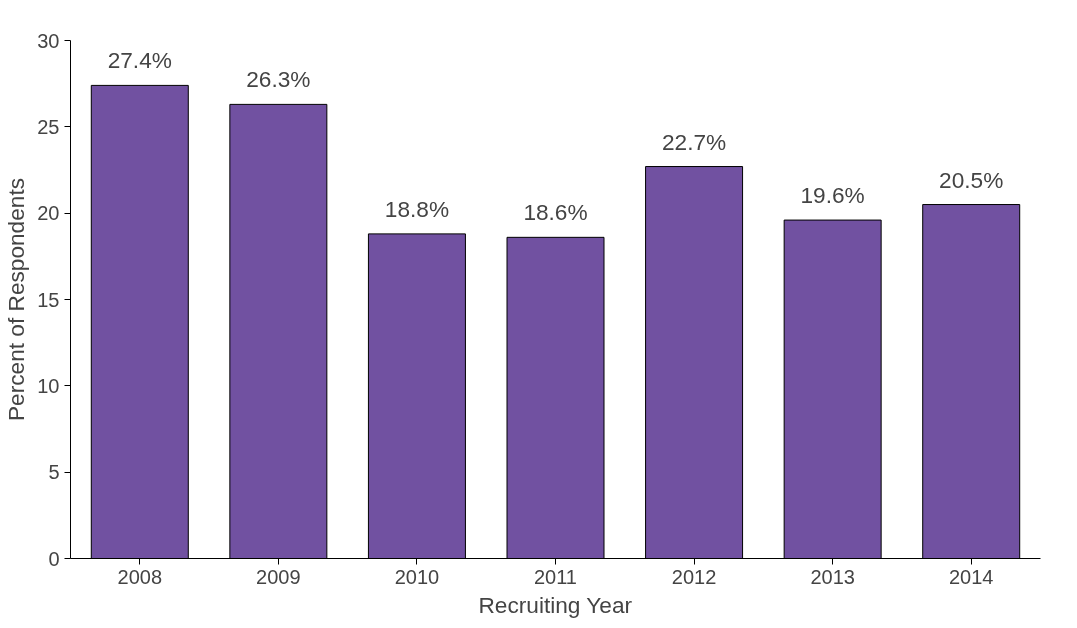 The width and height of the screenshot is (1077, 628). Describe the element at coordinates (54, 472) in the screenshot. I see `y-tick-label: 5` at that location.